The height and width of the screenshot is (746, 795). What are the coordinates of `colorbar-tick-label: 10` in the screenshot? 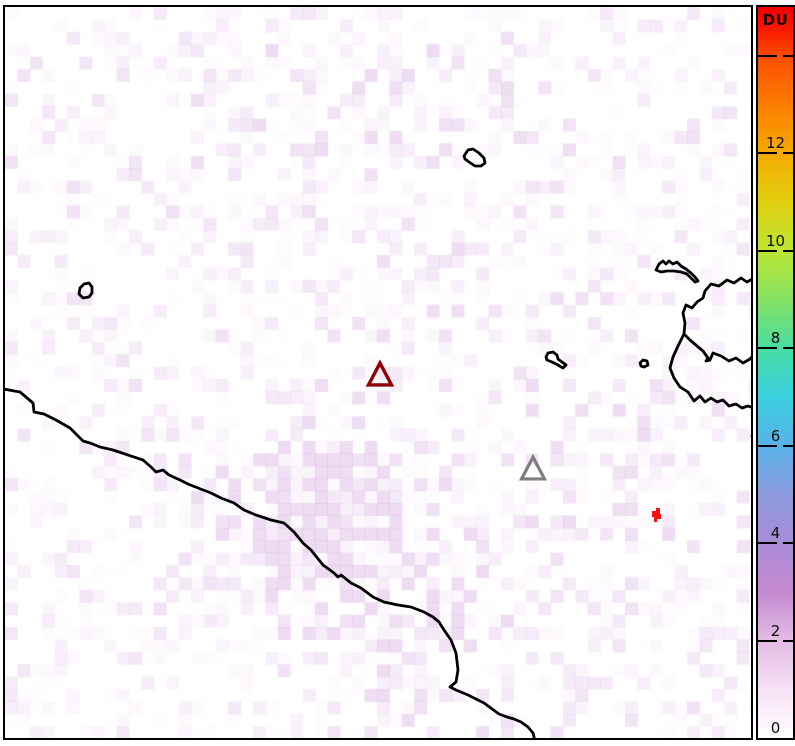 It's located at (775, 240).